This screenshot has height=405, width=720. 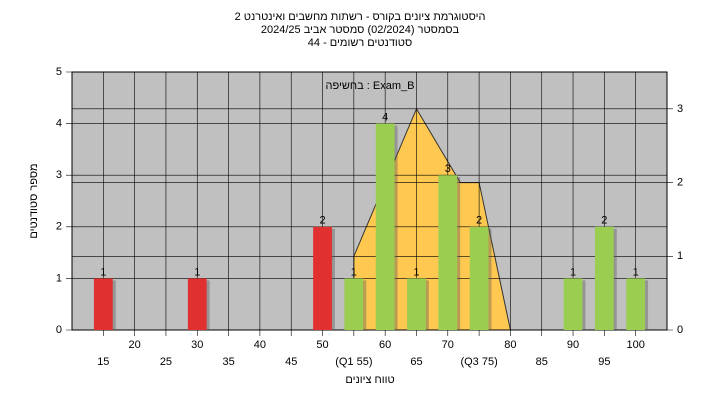 I want to click on chart-subtitle: סטודנטים רשומים - 44, so click(x=360, y=43).